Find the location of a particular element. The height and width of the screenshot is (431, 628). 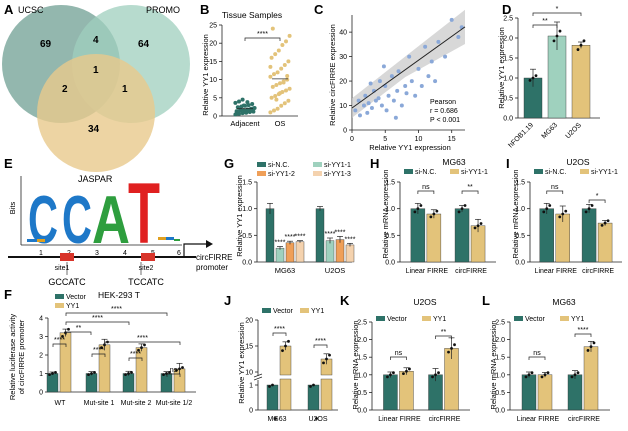

motif-letter-t: T is located at coordinates (144, 214).